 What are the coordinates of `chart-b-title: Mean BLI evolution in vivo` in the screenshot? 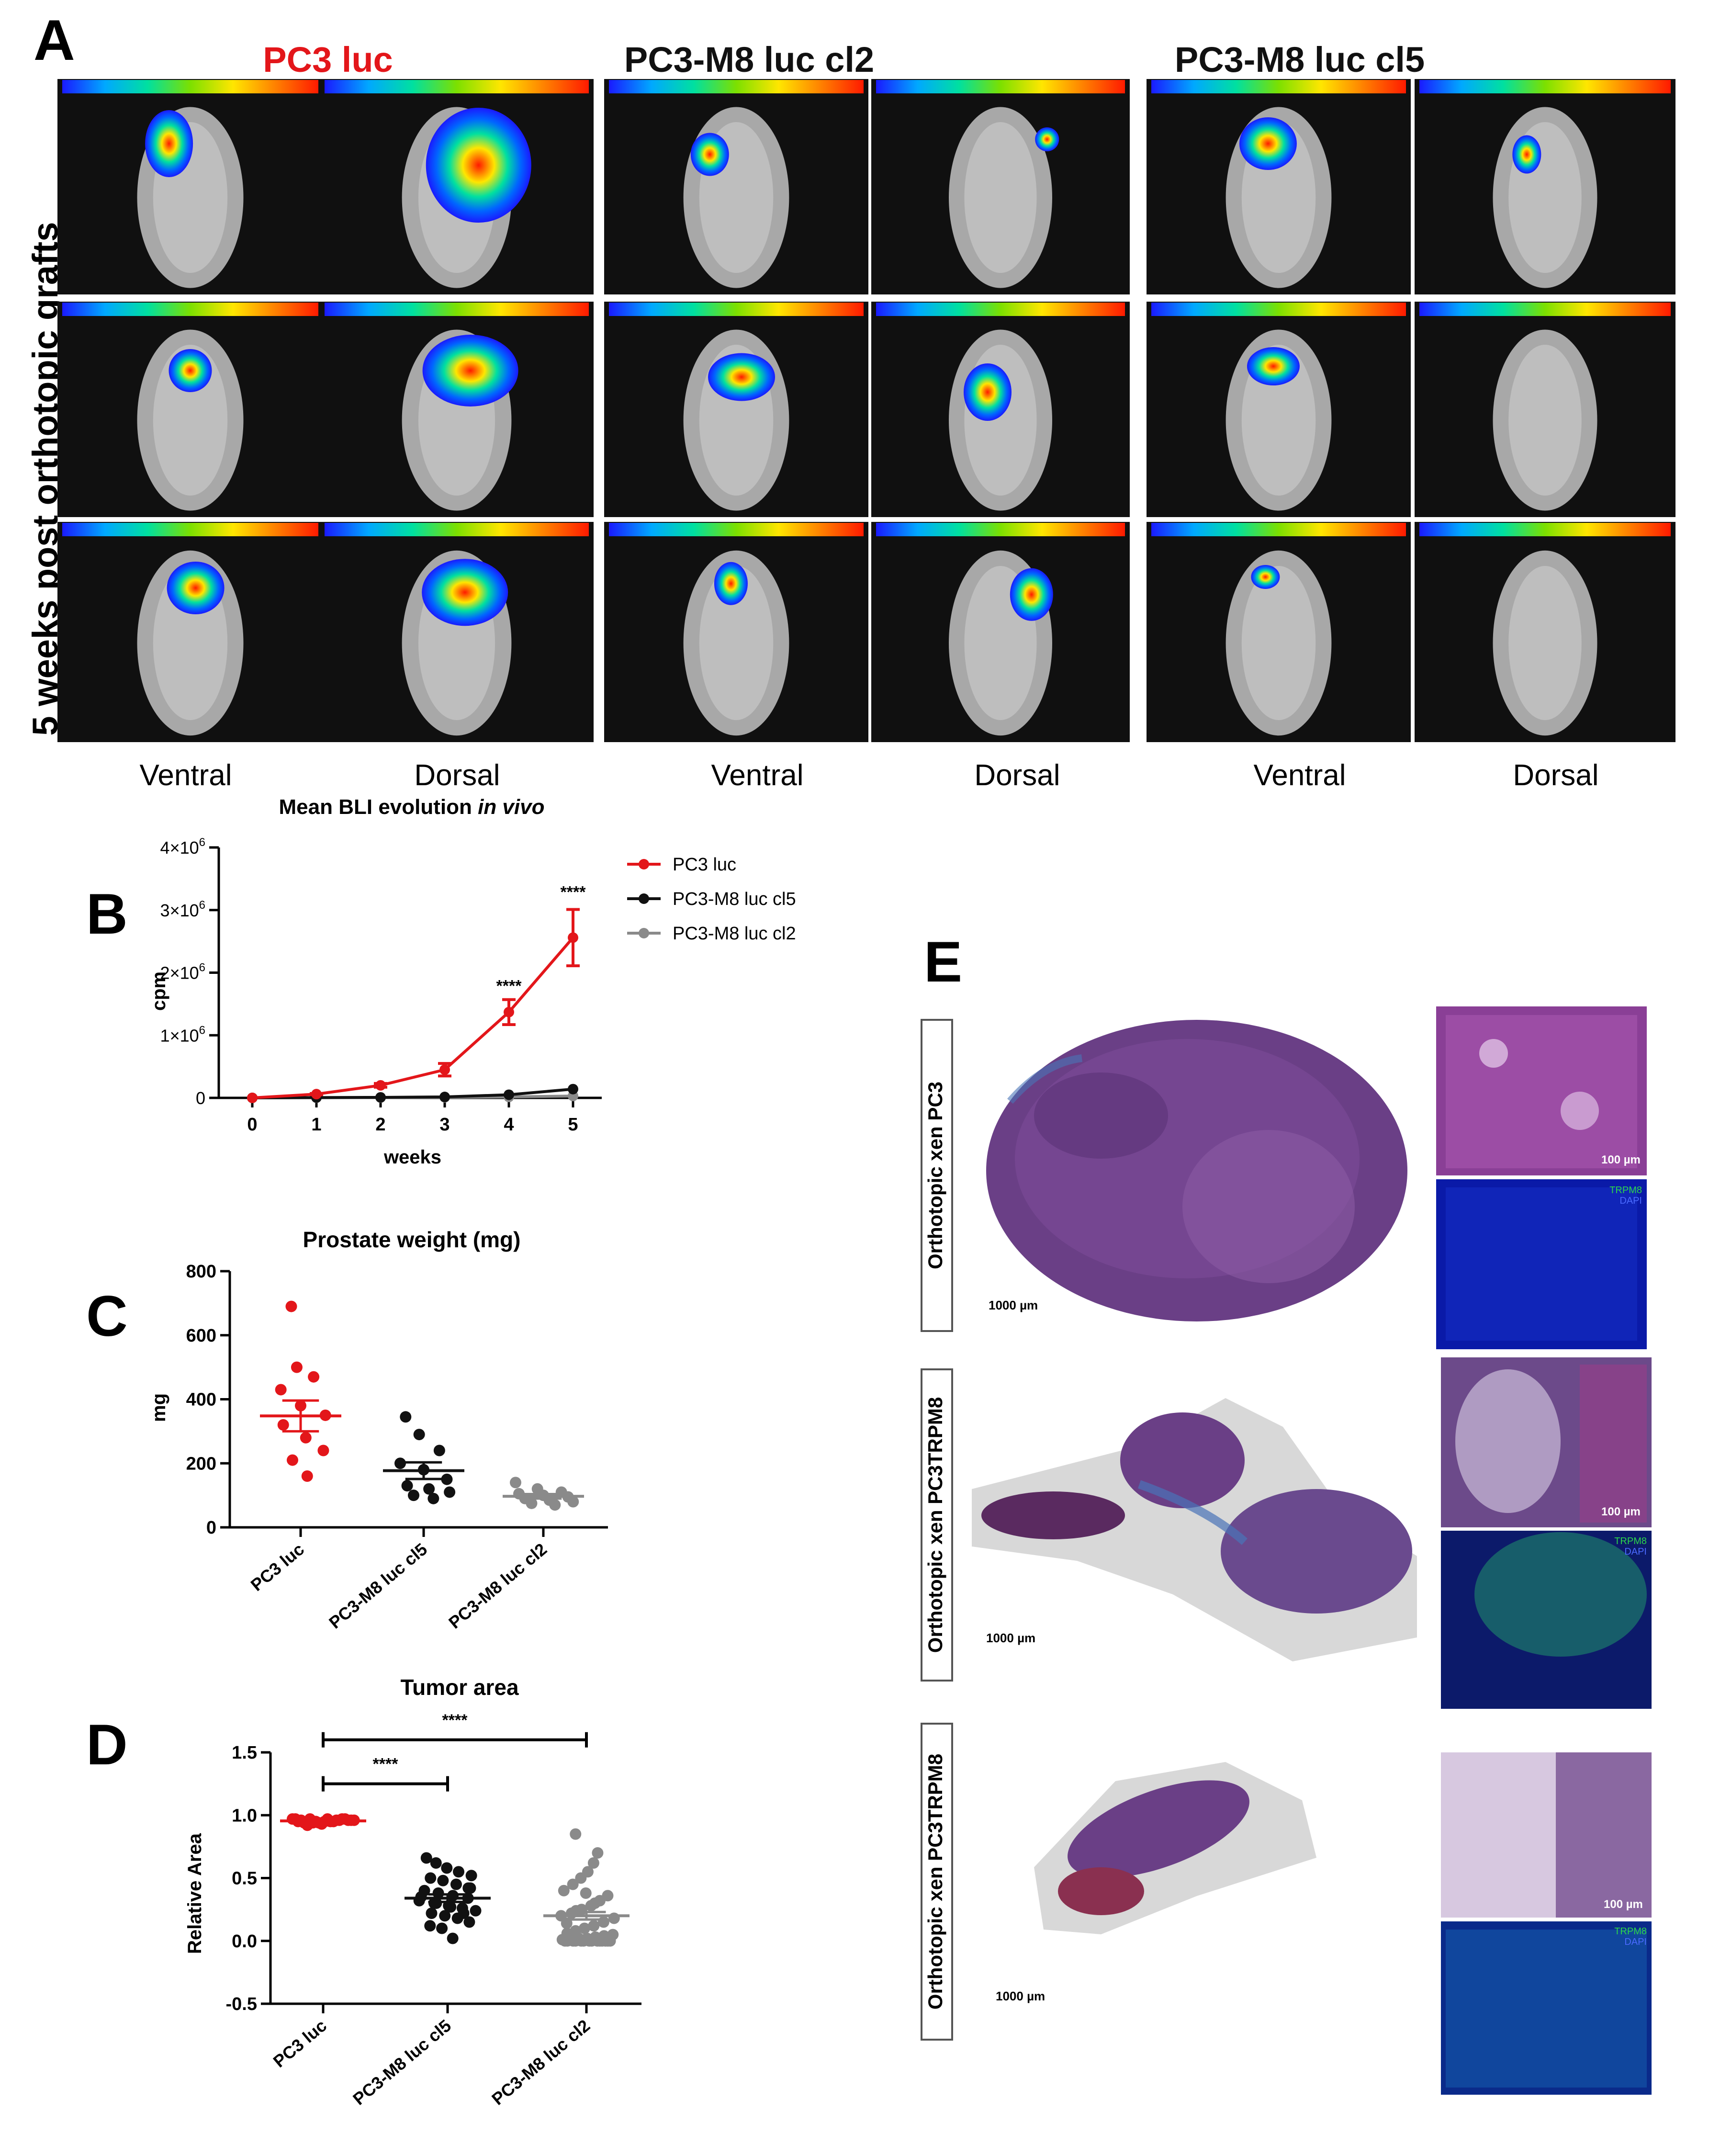 It's located at (412, 807).